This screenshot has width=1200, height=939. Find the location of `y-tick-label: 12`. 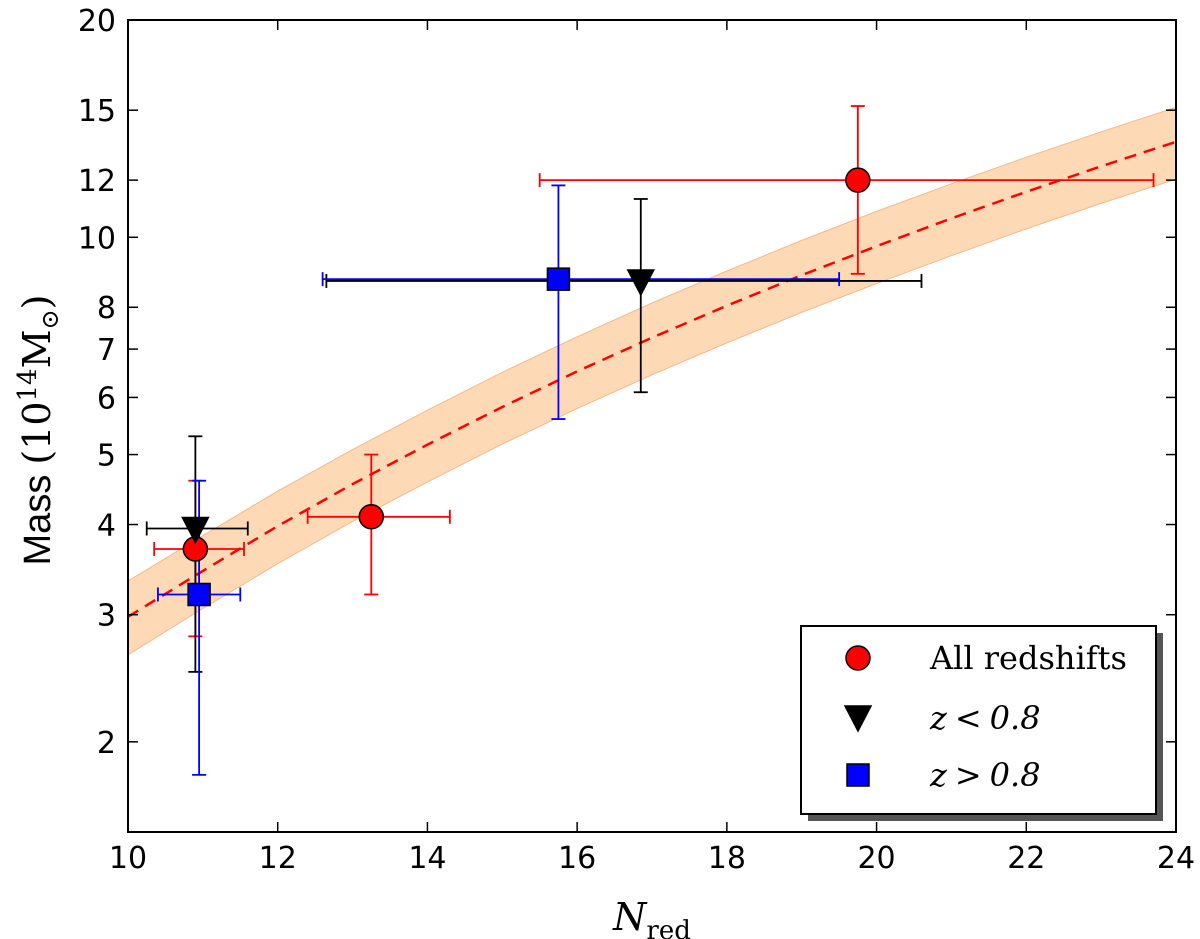

y-tick-label: 12 is located at coordinates (97, 181).